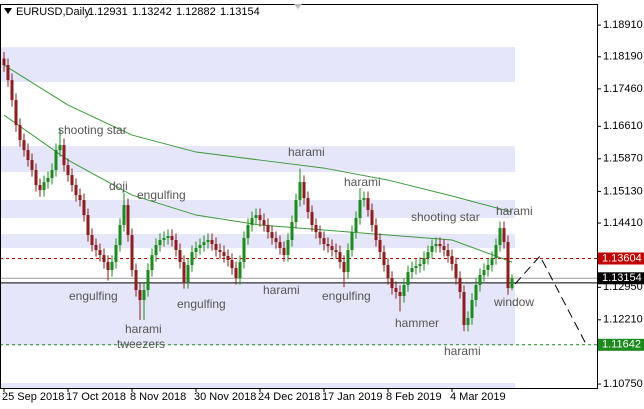 The width and height of the screenshot is (644, 409). Describe the element at coordinates (551, 301) in the screenshot. I see `trend-line` at that location.